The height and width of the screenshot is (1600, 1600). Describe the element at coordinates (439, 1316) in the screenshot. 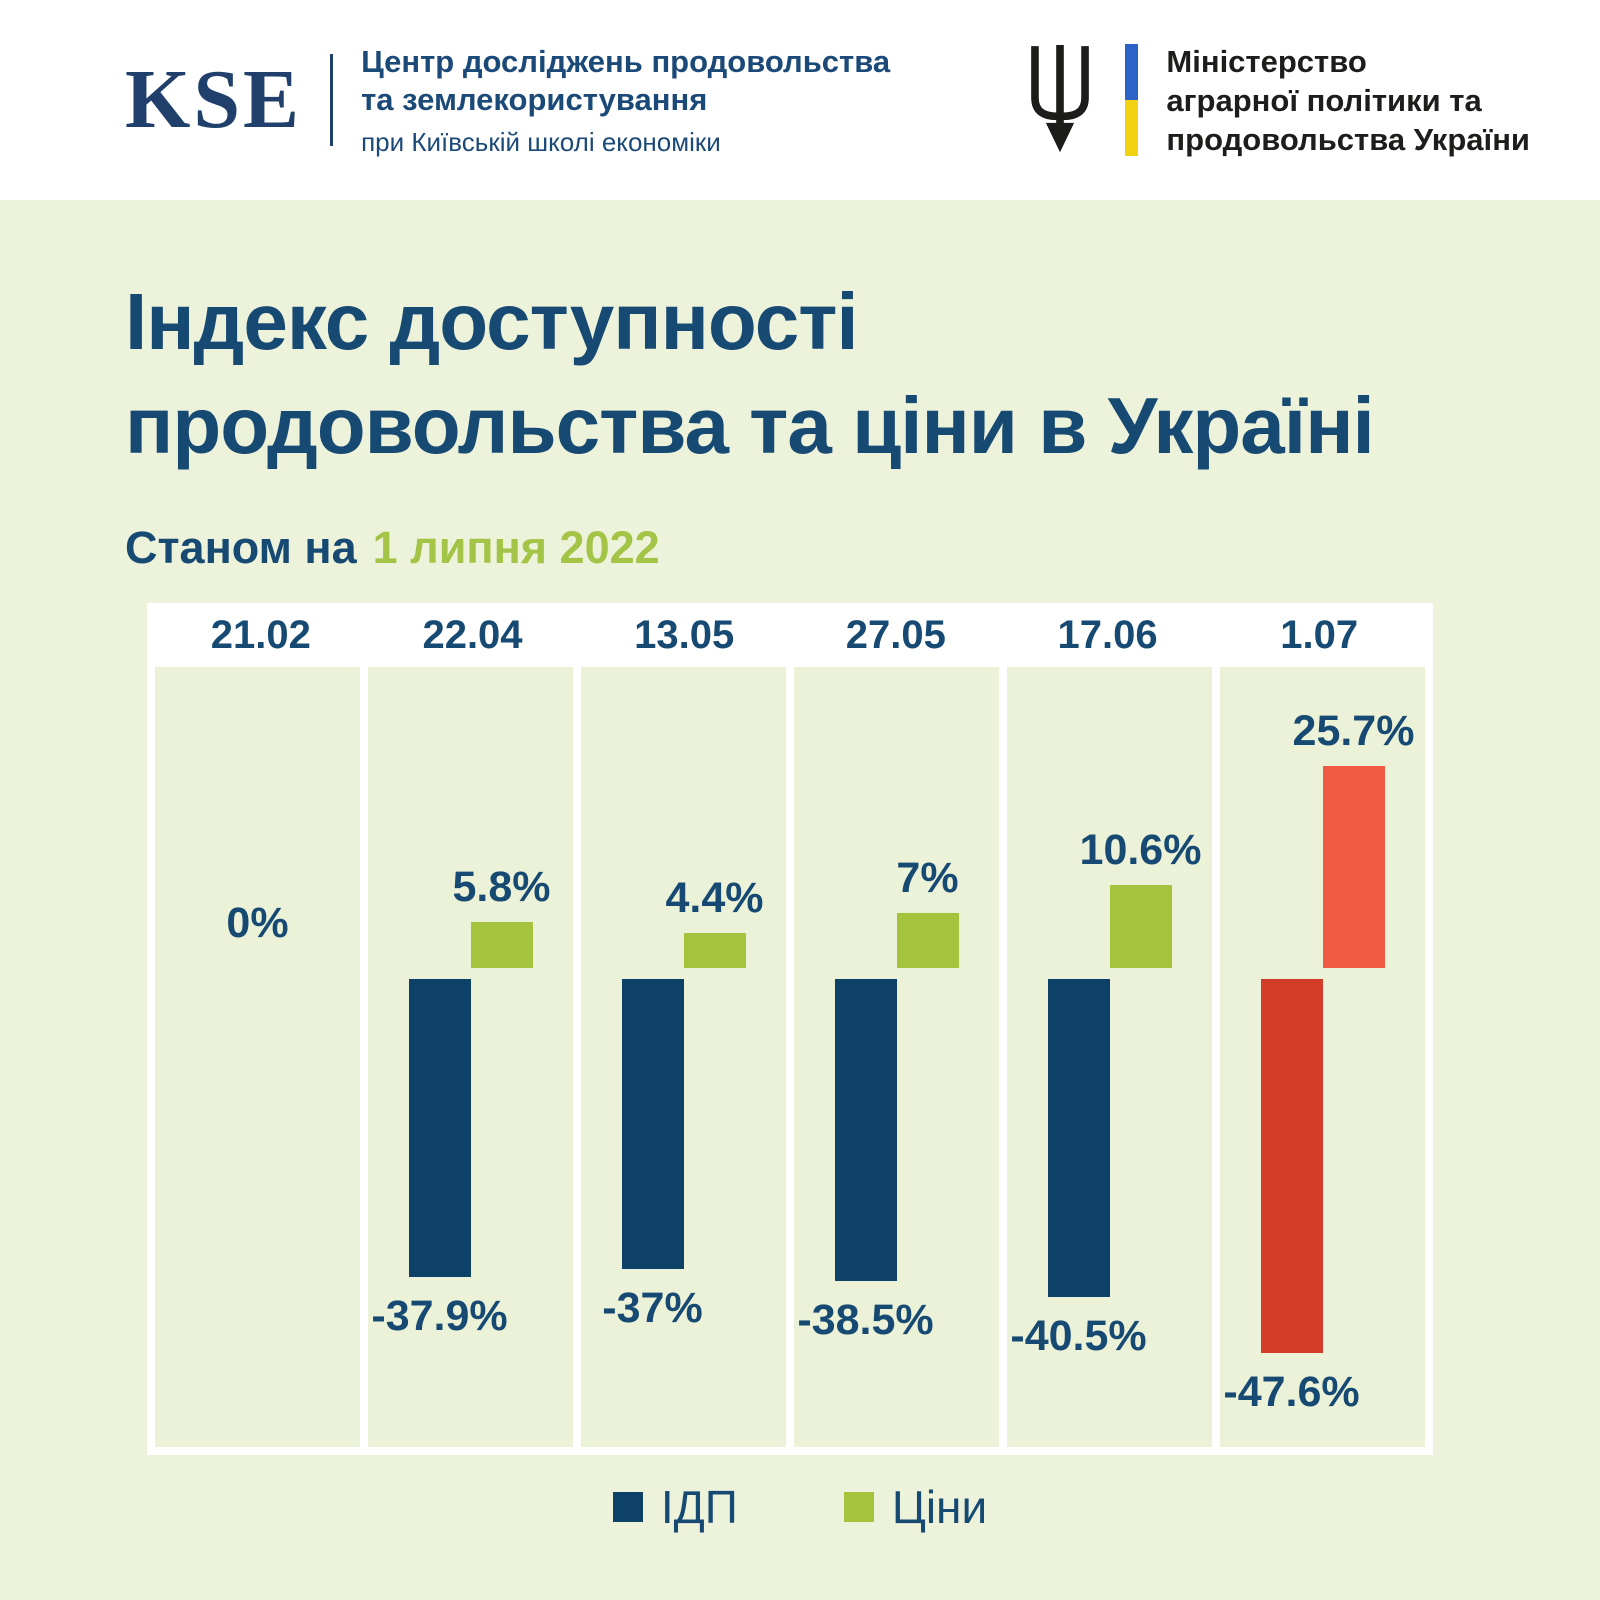

I see `idp-value-label: -37.9%` at that location.